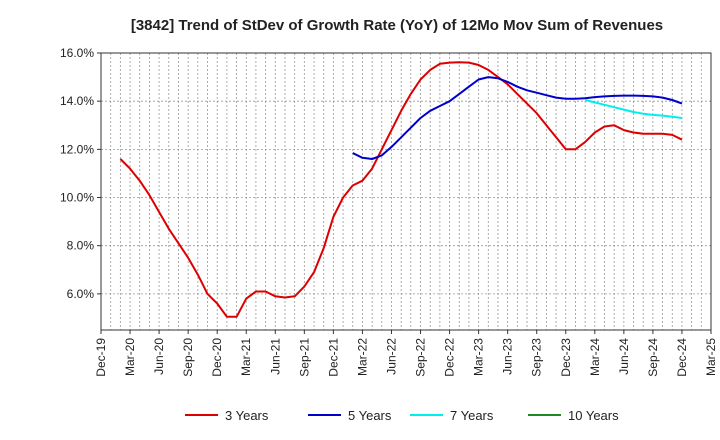  I want to click on legend: 3 Years 5 Years 7 Years 10 Years, so click(402, 415).